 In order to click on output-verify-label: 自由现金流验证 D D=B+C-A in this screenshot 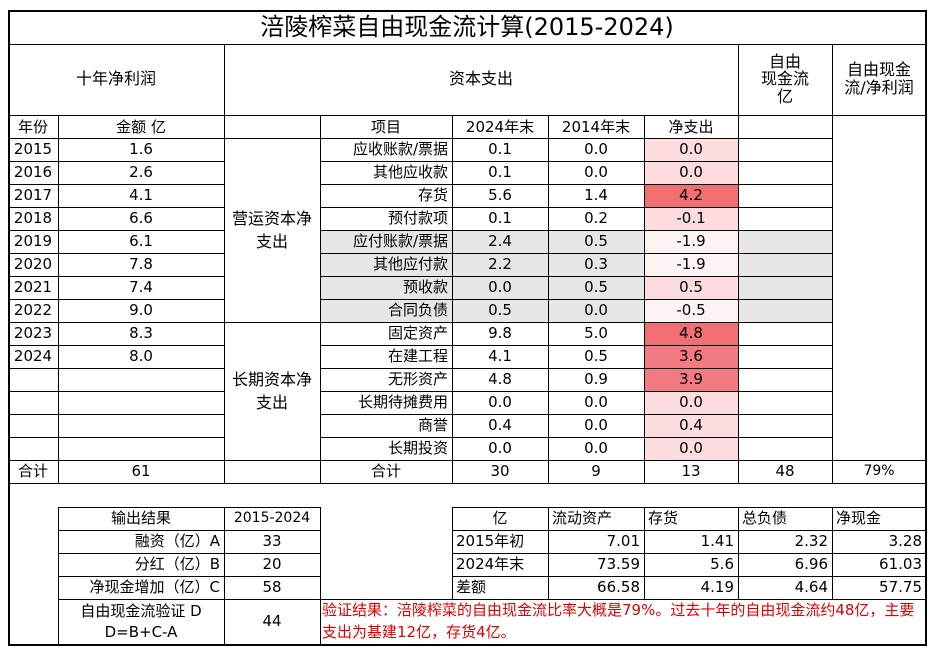, I will do `click(141, 621)`.